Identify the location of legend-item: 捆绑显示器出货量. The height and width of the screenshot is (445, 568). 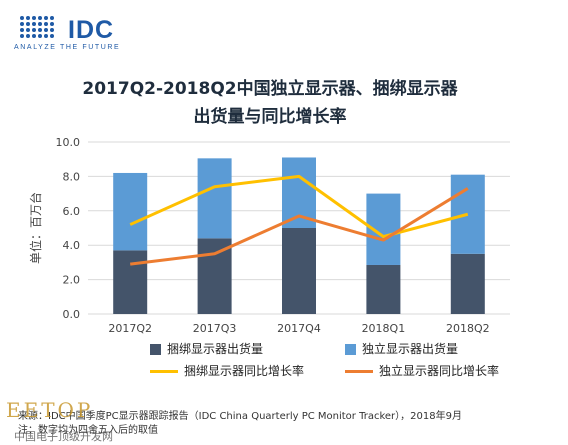
(206, 348).